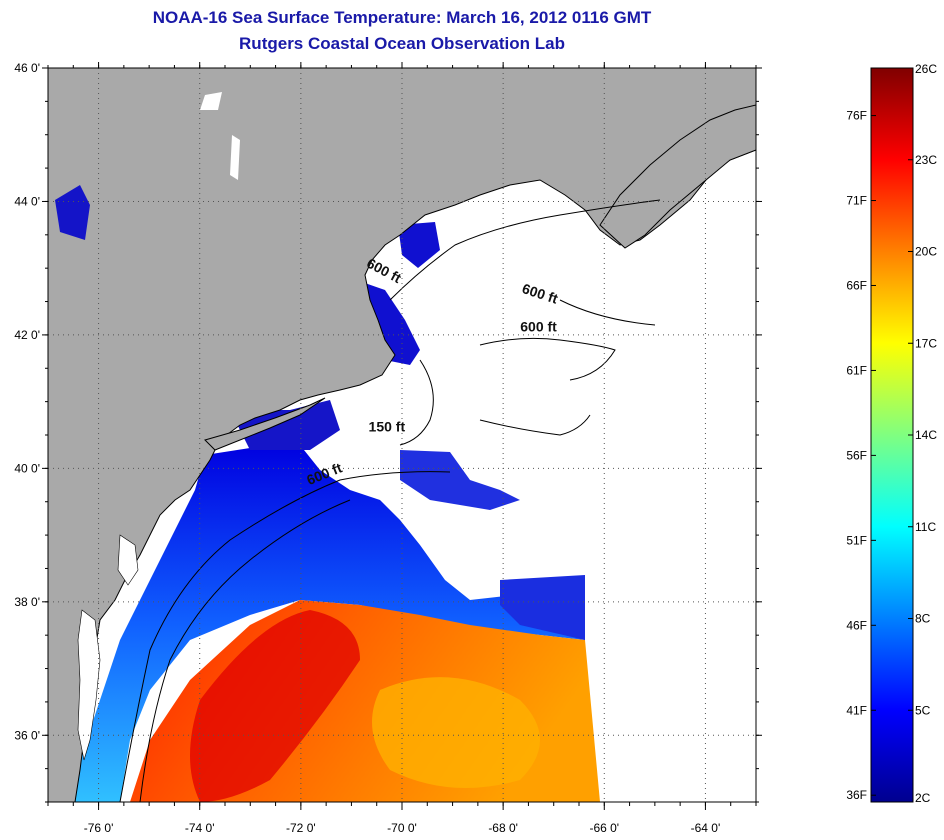  What do you see at coordinates (926, 435) in the screenshot?
I see `celsius-label: 14C` at bounding box center [926, 435].